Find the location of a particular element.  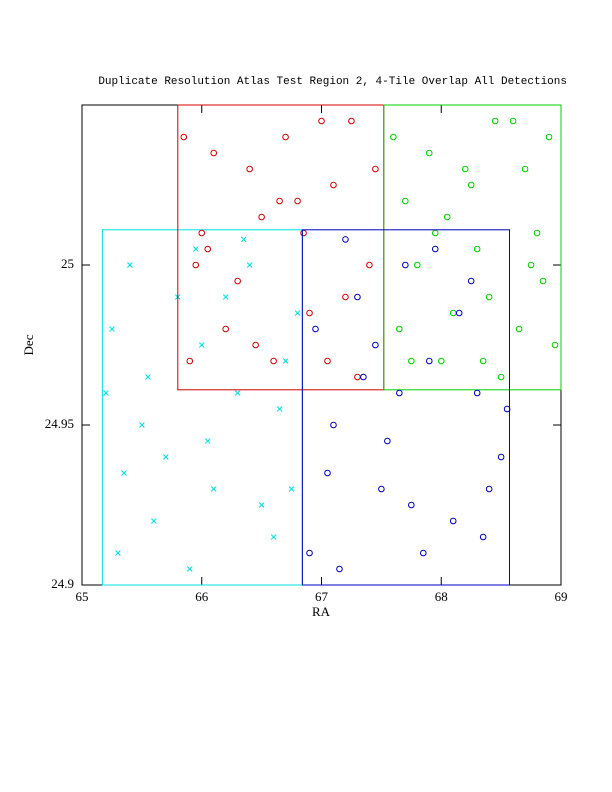

x-tick-label: 69 is located at coordinates (561, 596).